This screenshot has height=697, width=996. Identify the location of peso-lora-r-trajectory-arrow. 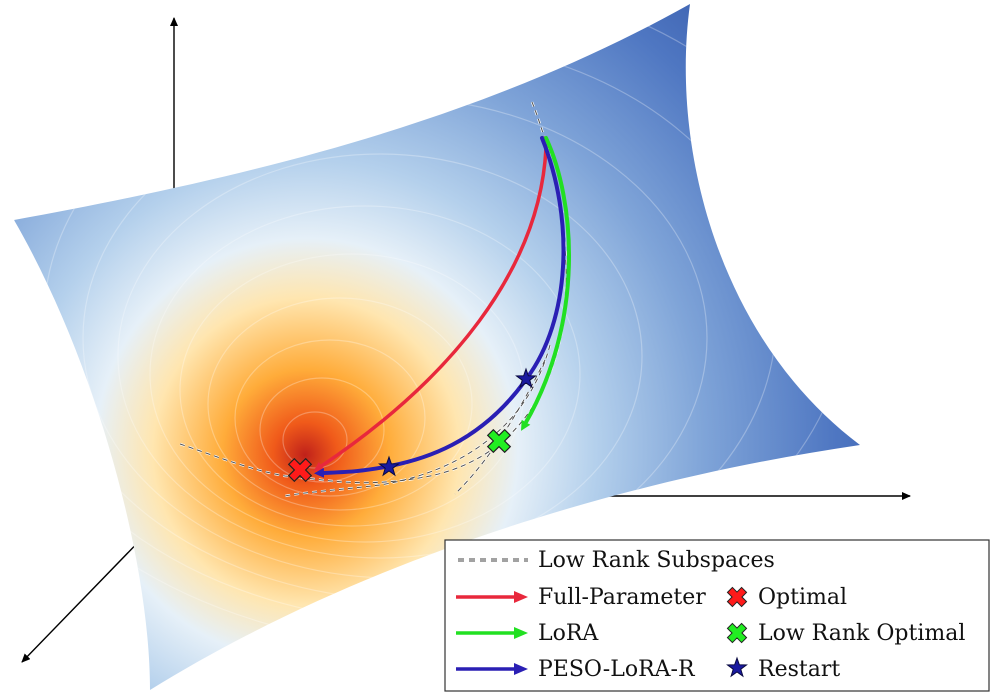
(440, 307).